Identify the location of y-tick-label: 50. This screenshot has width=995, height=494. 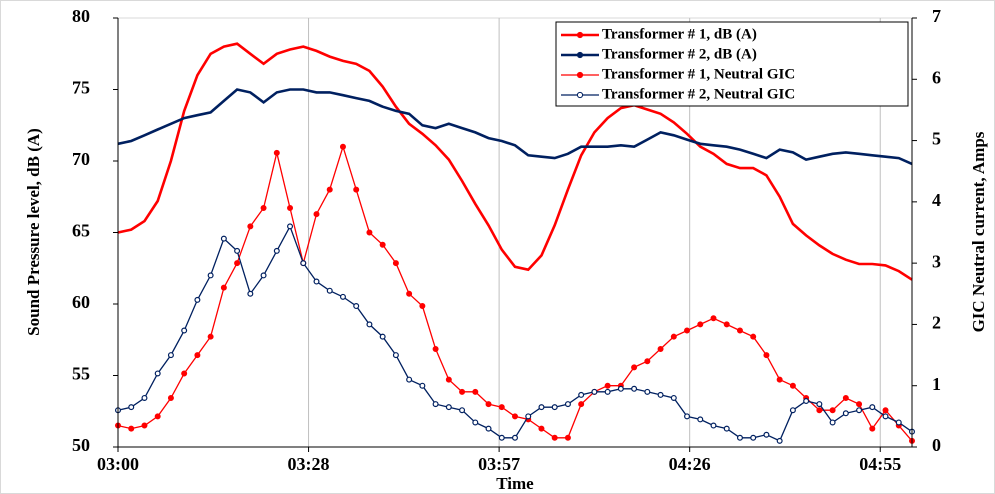
(81, 445).